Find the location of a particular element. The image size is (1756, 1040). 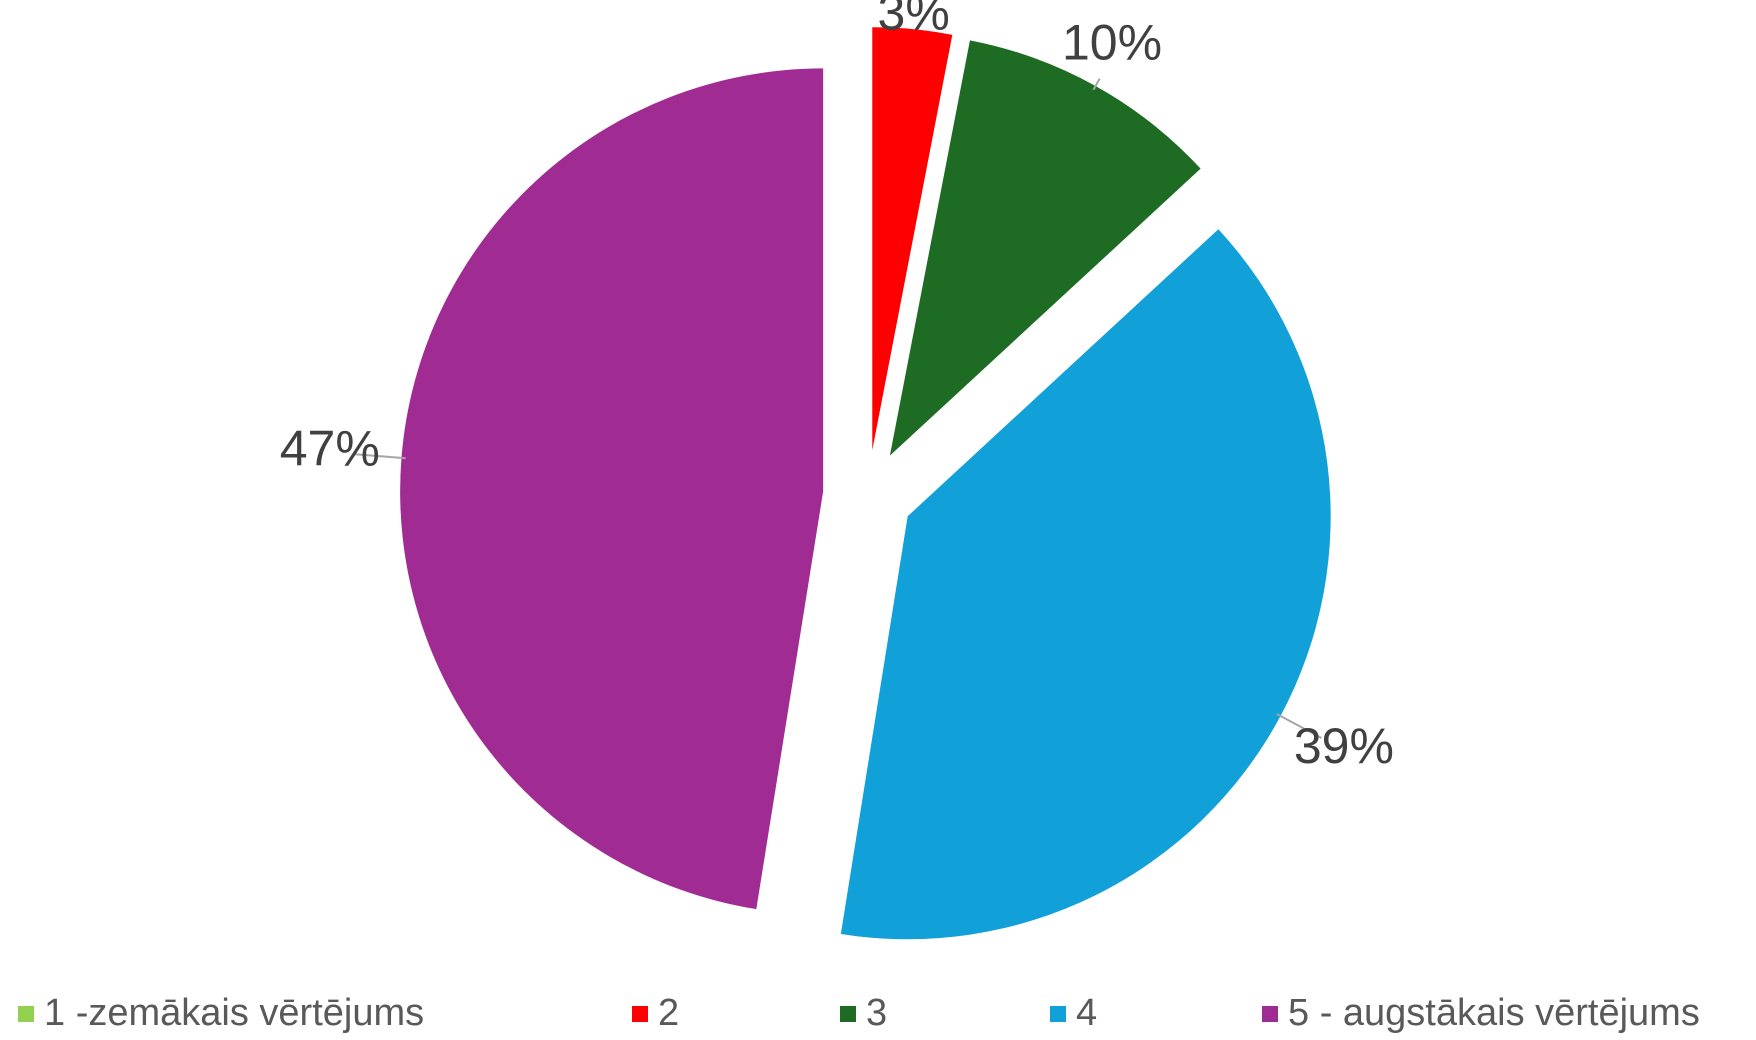

legend-item-1: 1 -zemākais vērtējums is located at coordinates (221, 1013).